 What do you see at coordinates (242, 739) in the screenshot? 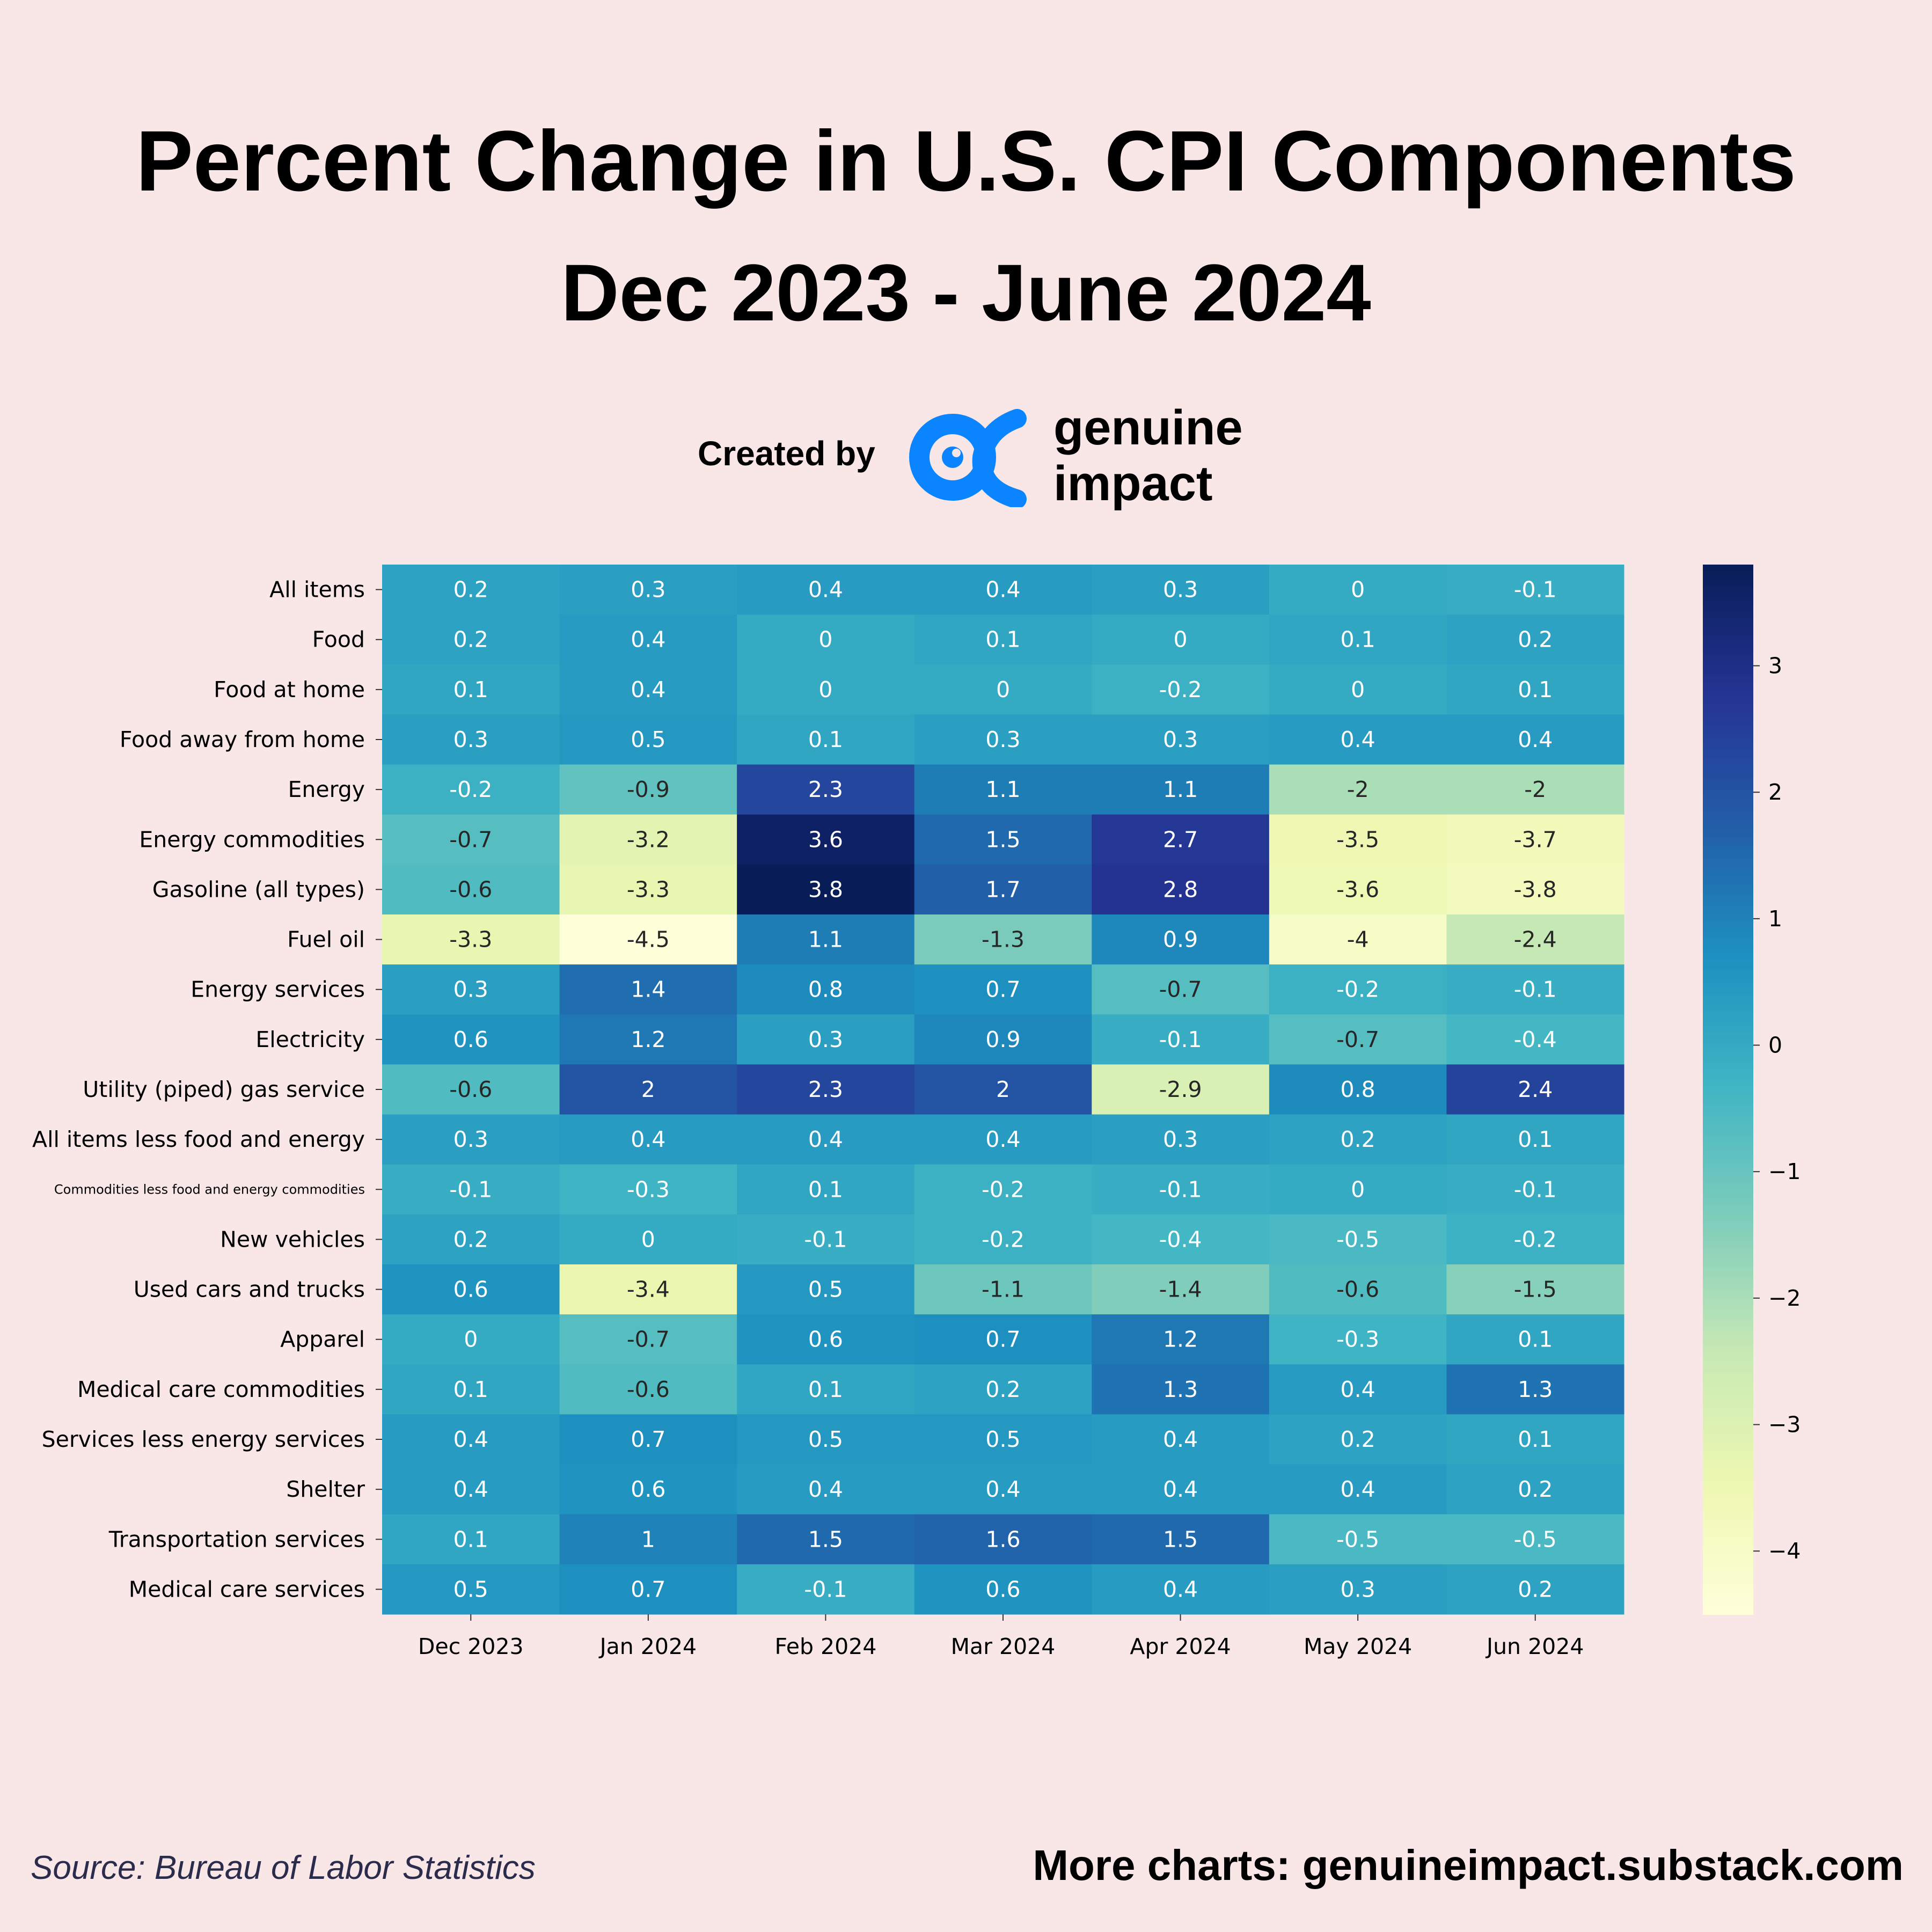
I see `y-tick-label: Food away from home` at bounding box center [242, 739].